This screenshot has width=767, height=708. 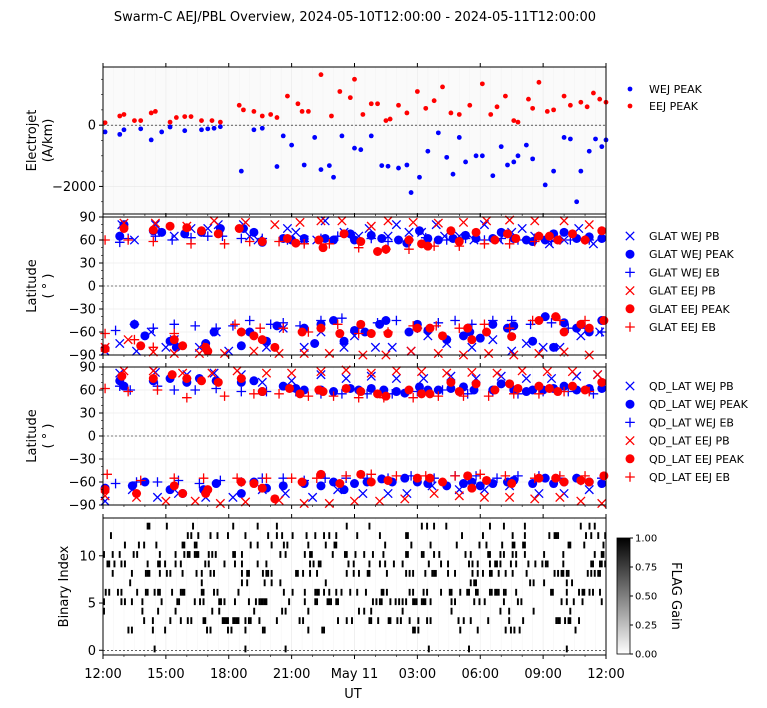 What do you see at coordinates (689, 441) in the screenshot?
I see `legend-label: QD_LAT EEJ PB` at bounding box center [689, 441].